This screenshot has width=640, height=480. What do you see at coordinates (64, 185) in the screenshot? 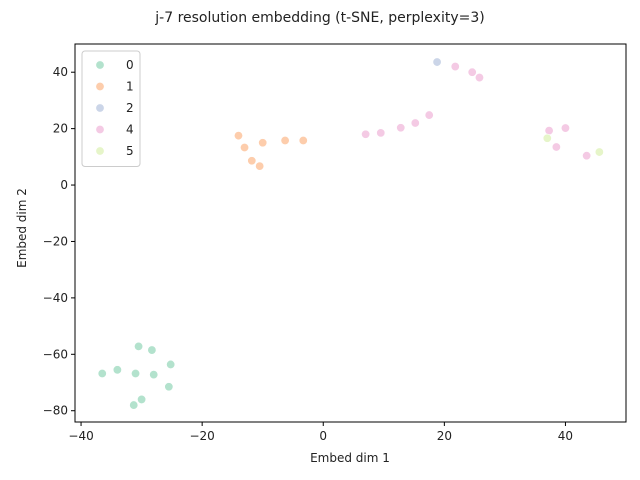
I see `y-tick-label: 0` at bounding box center [64, 185].